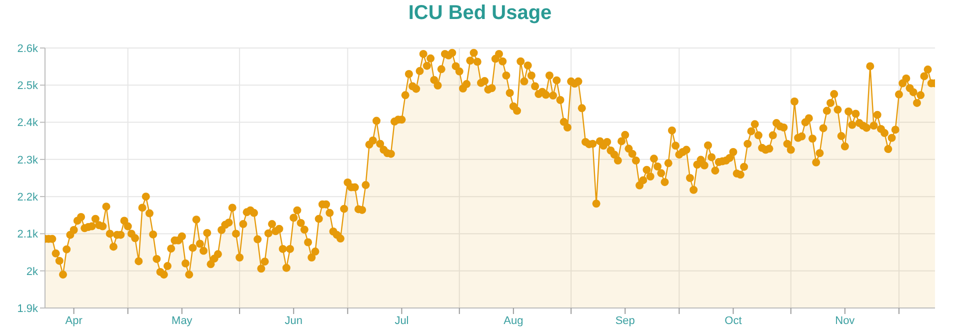  Describe the element at coordinates (27, 197) in the screenshot. I see `y-tick-label: 2.2k` at that location.